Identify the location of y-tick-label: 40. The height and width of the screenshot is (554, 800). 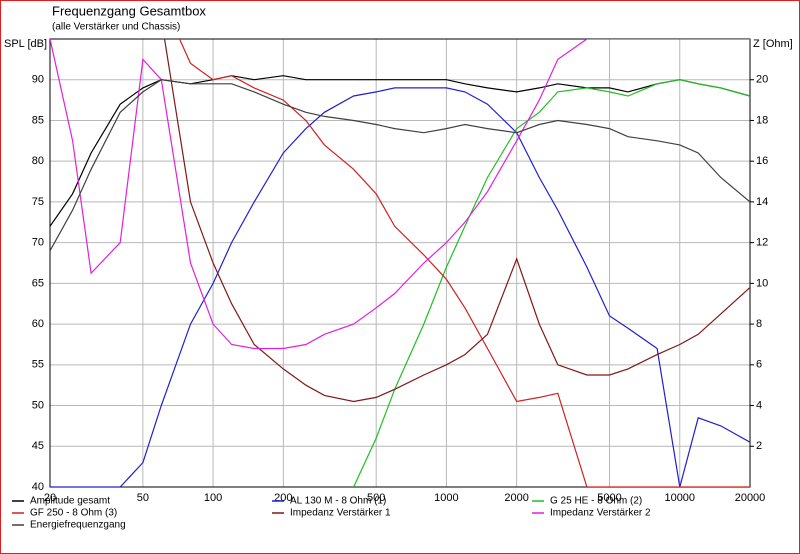
(38, 487).